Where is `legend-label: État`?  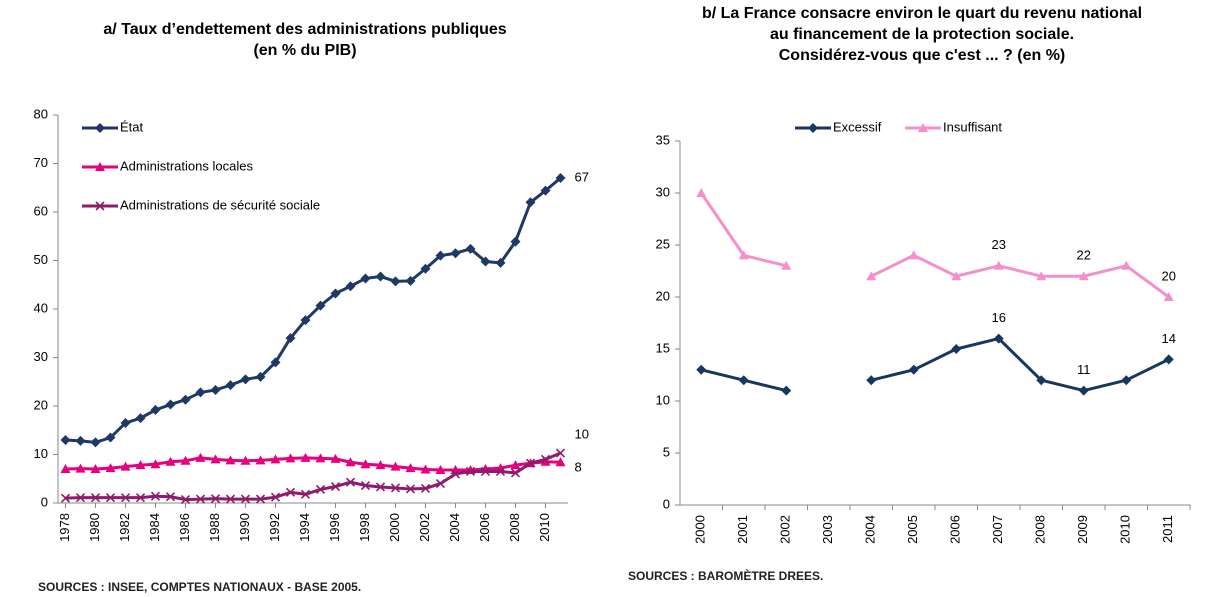 legend-label: État is located at coordinates (132, 126).